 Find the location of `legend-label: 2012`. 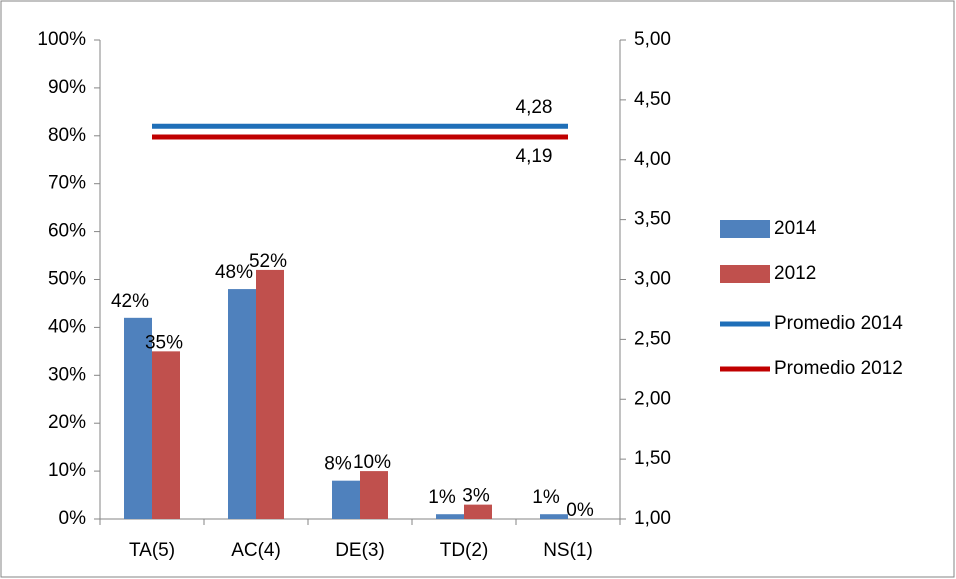

legend-label: 2012 is located at coordinates (795, 273).